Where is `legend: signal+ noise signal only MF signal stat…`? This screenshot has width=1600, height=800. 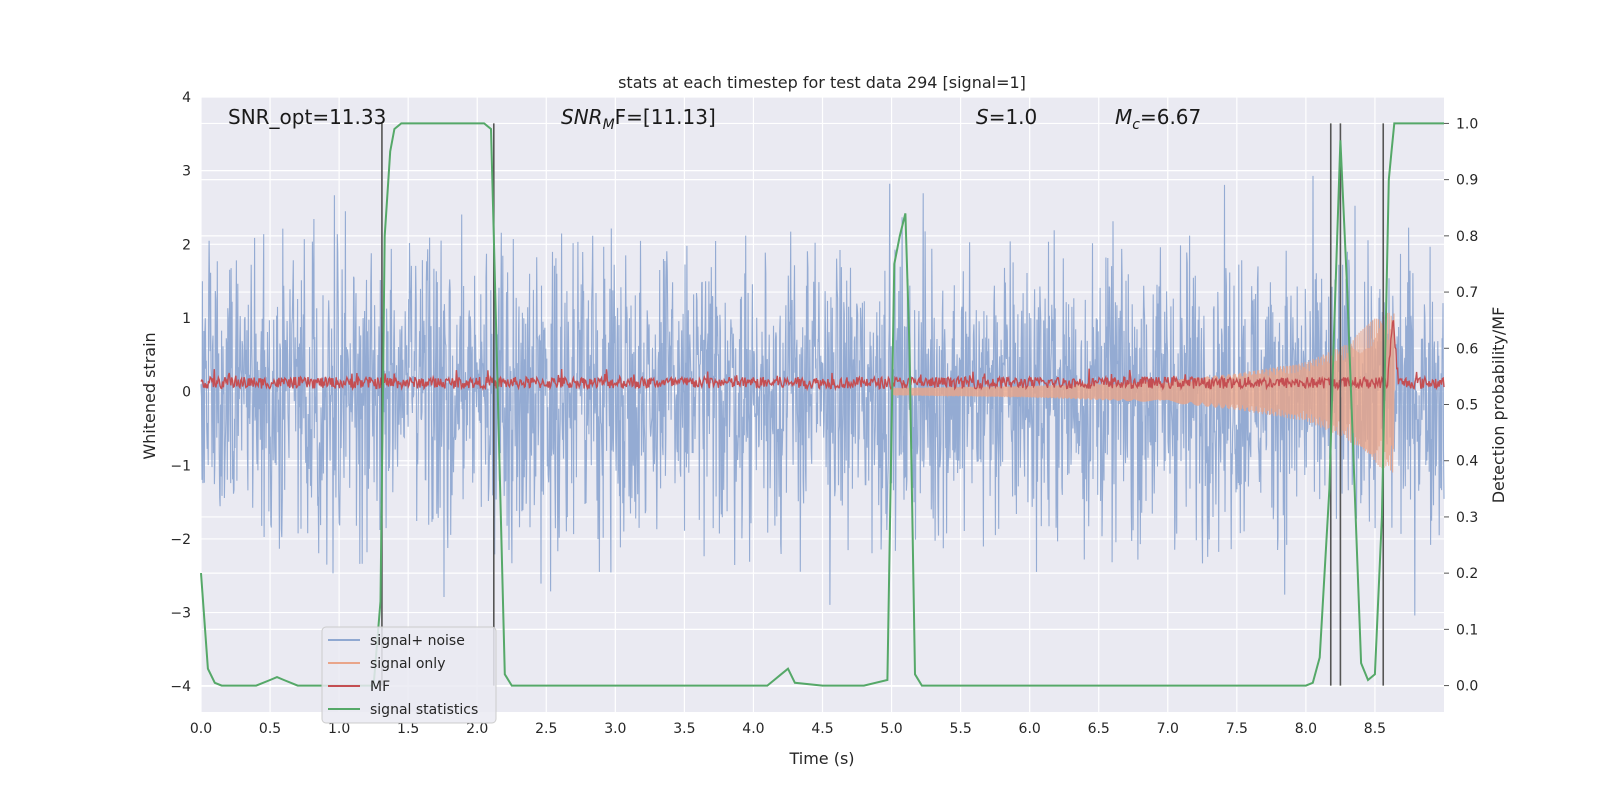 legend: signal+ noise signal only MF signal stat… is located at coordinates (409, 675).